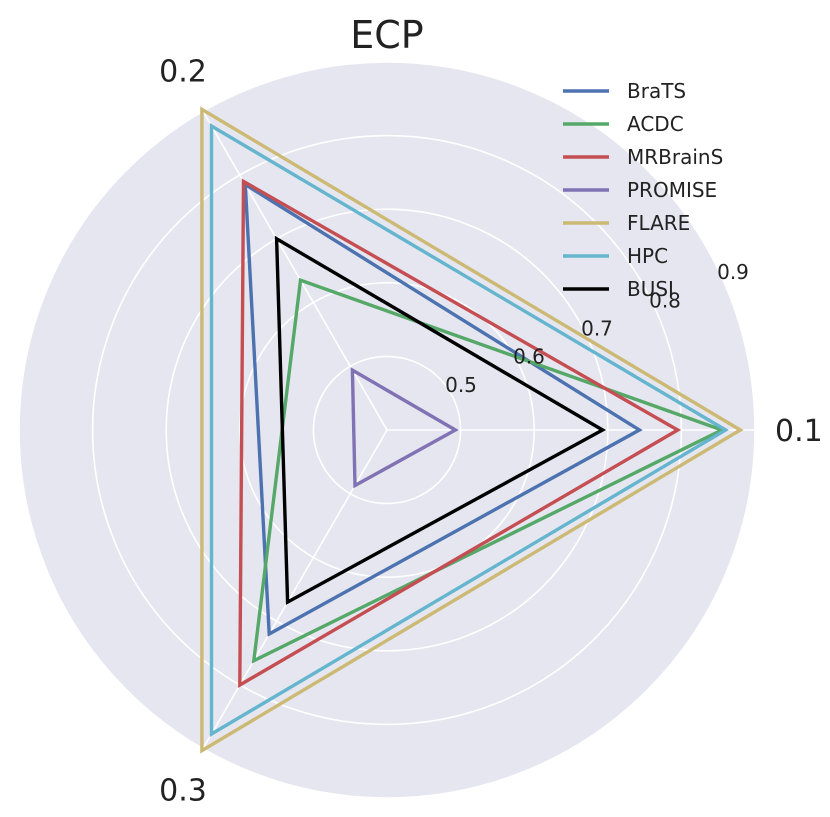  I want to click on legend-label: BraTS, so click(656, 91).